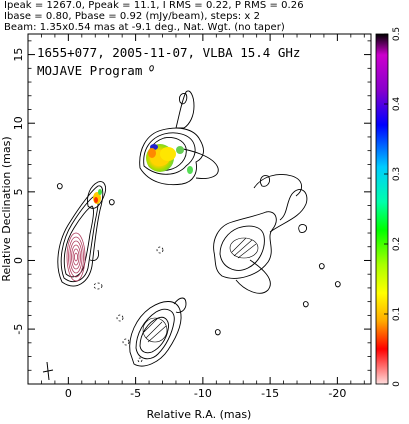 The width and height of the screenshot is (409, 424). Describe the element at coordinates (97, 195) in the screenshot. I see `contour-inner-knot` at that location.